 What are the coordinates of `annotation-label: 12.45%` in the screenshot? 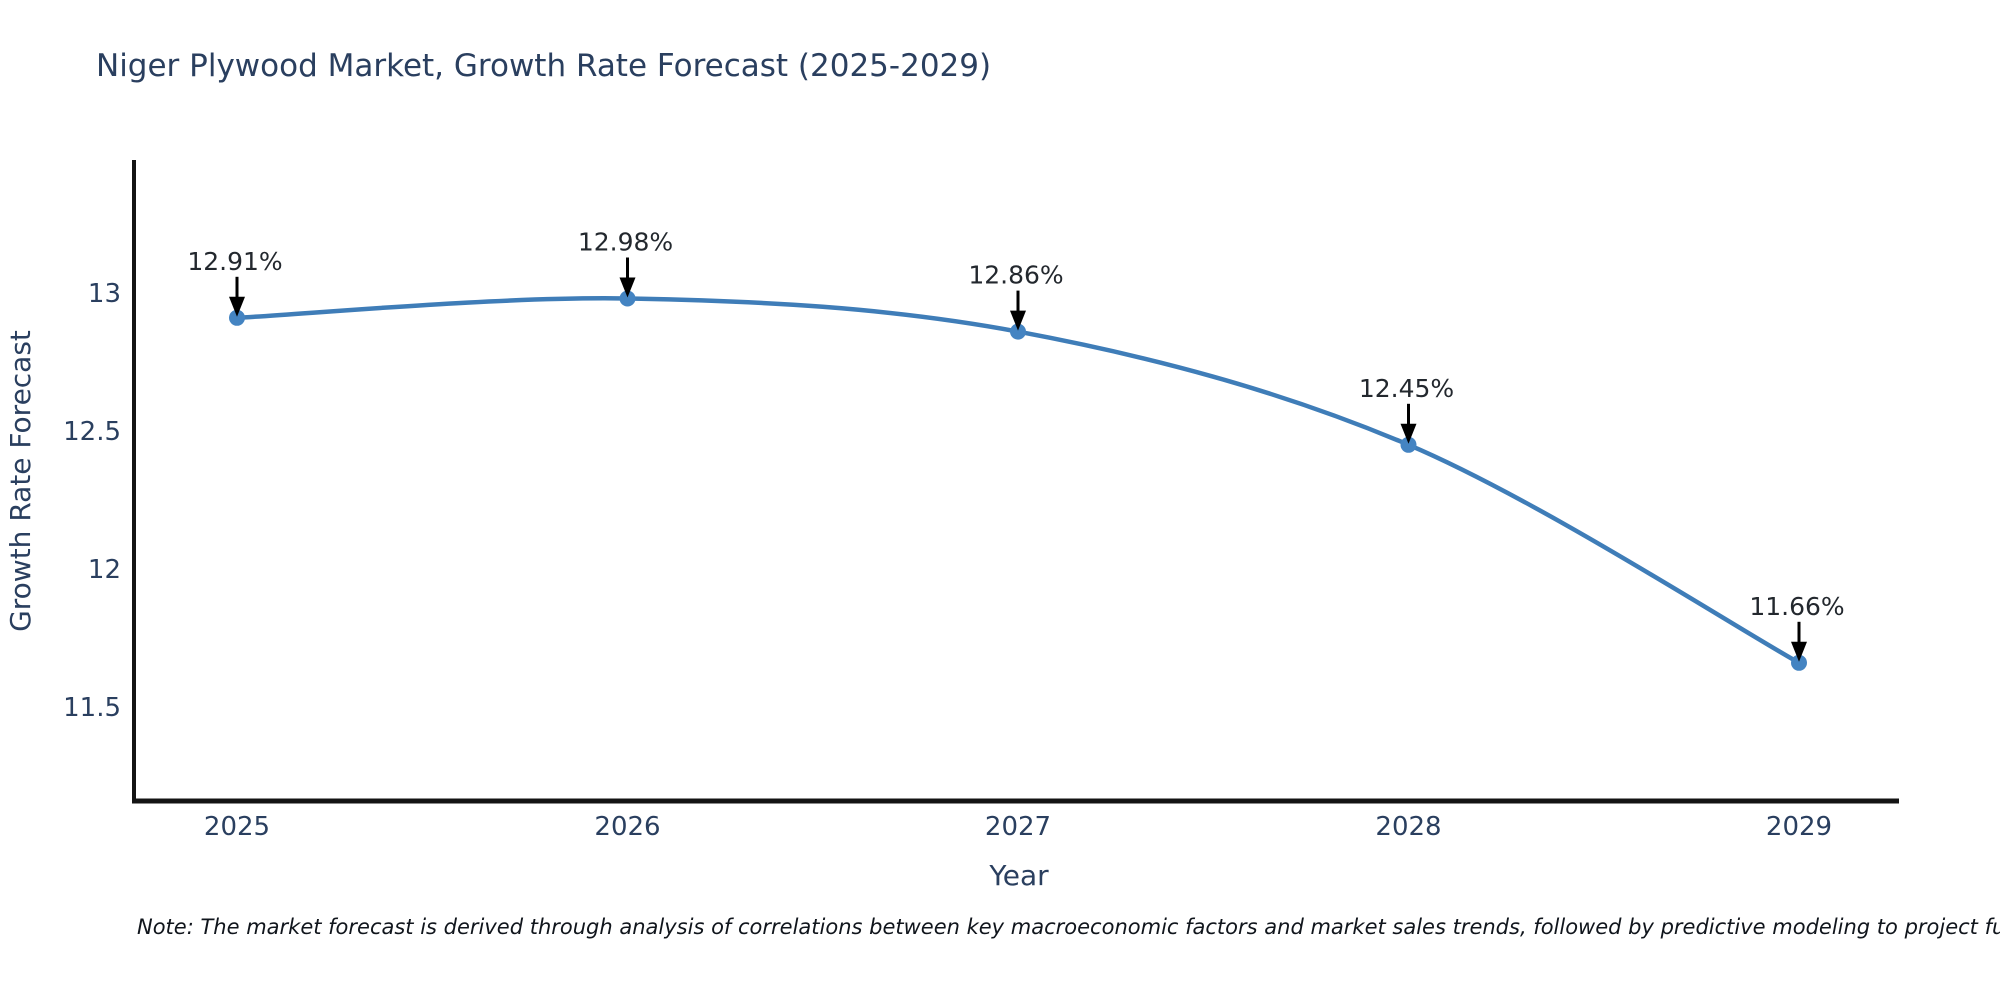 It's located at (1406, 388).